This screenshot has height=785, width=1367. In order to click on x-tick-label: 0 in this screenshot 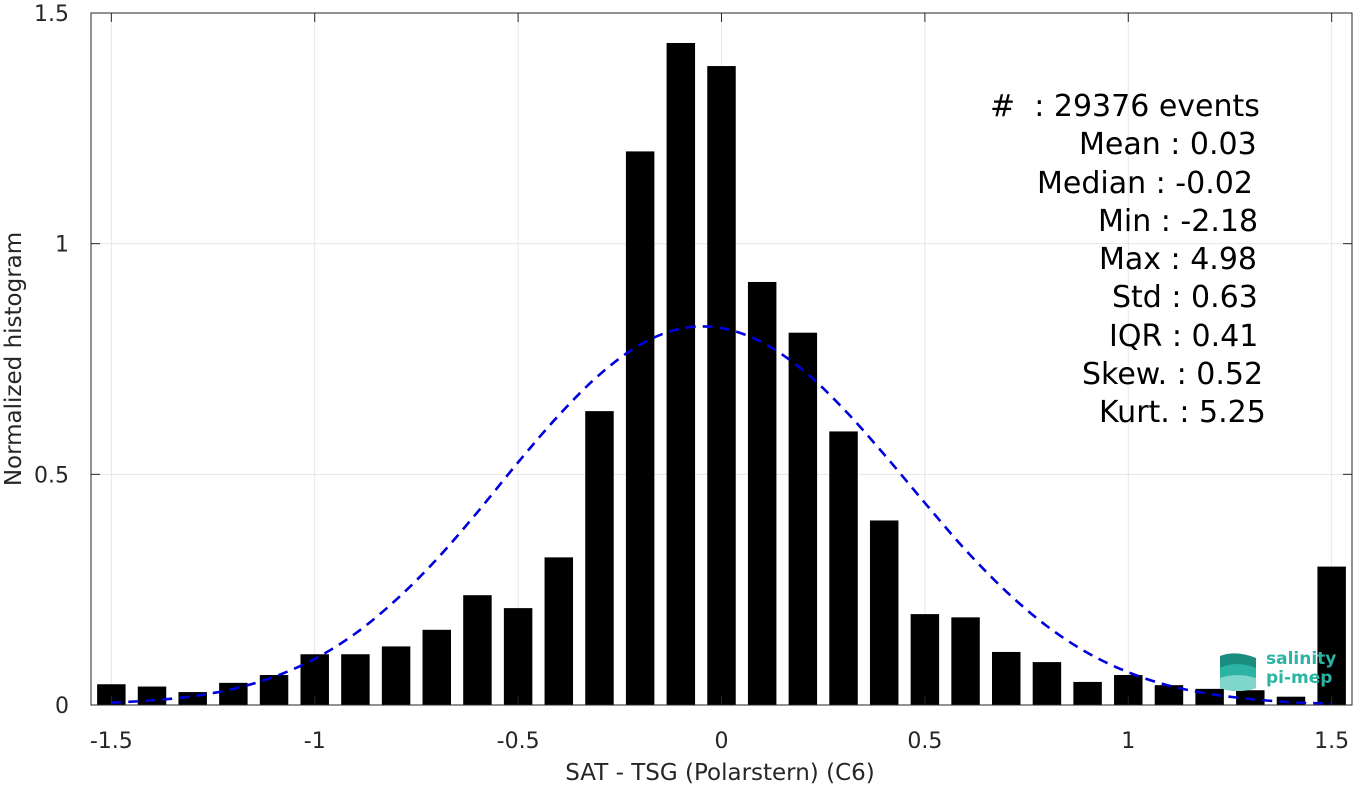, I will do `click(722, 741)`.